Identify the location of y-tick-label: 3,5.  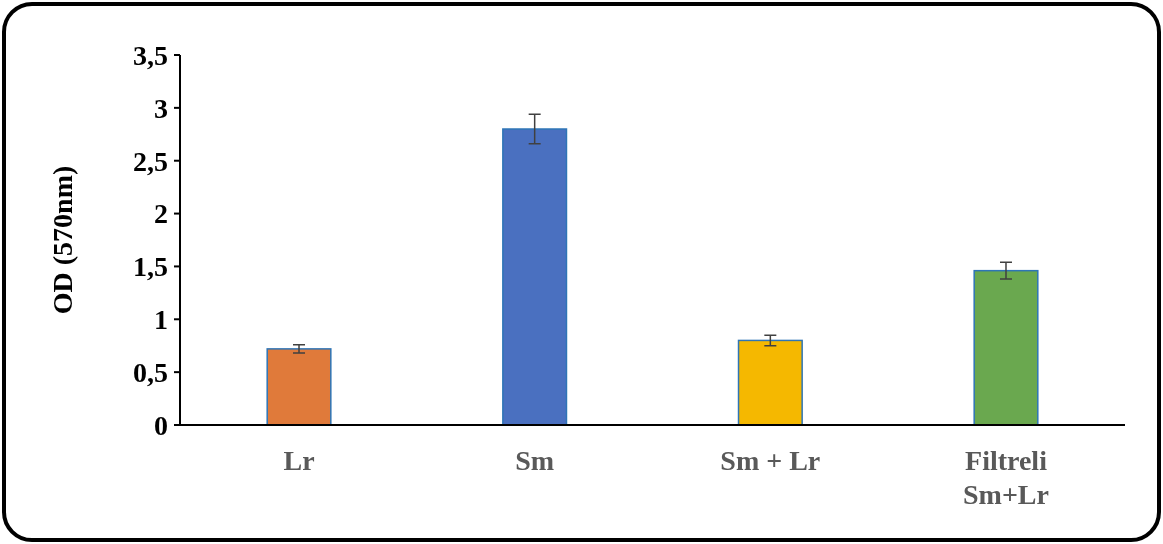
(150, 55).